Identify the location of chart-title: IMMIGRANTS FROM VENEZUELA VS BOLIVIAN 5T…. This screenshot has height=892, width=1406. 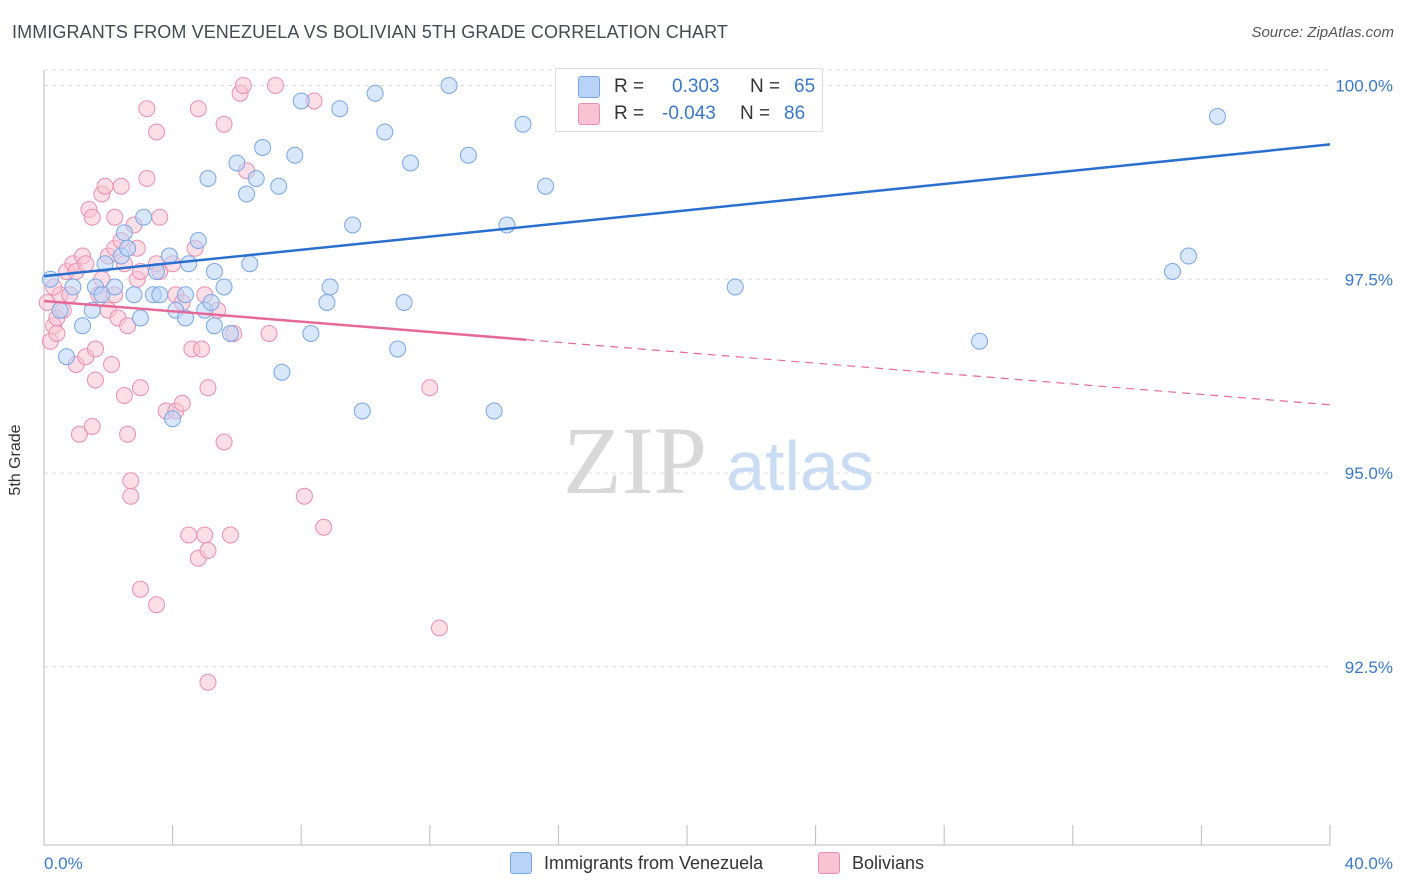
(370, 32).